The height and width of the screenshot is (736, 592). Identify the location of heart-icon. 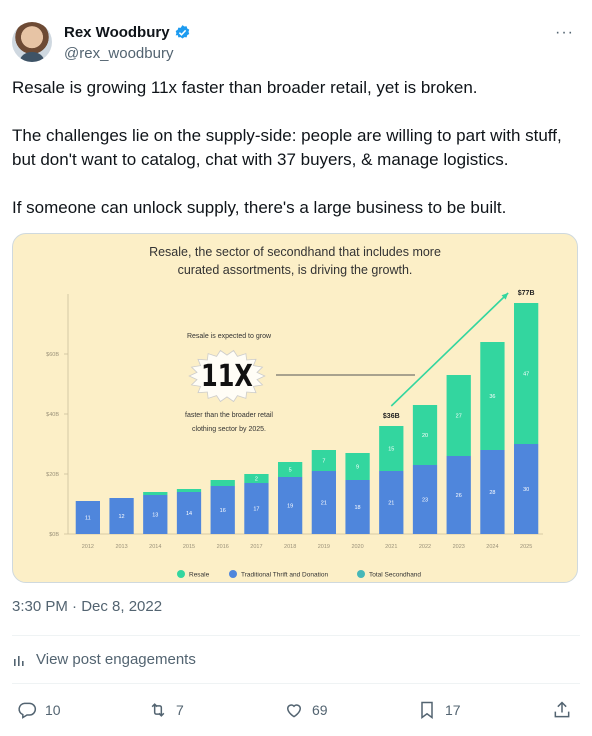
(294, 711).